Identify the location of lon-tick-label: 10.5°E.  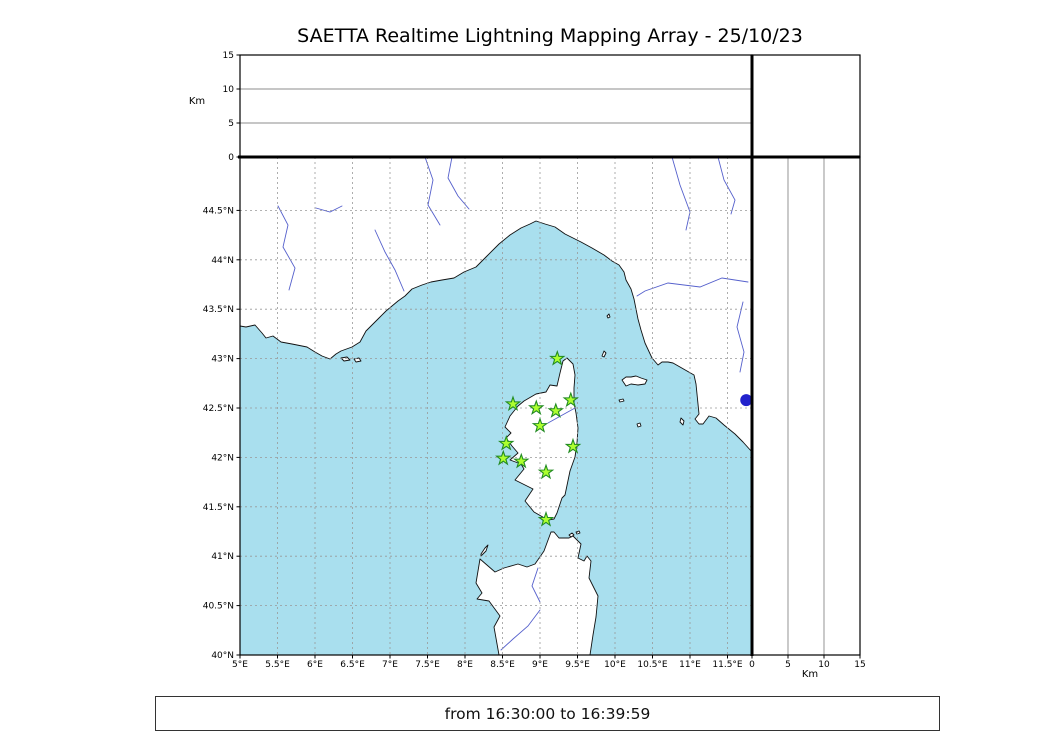
(652, 665).